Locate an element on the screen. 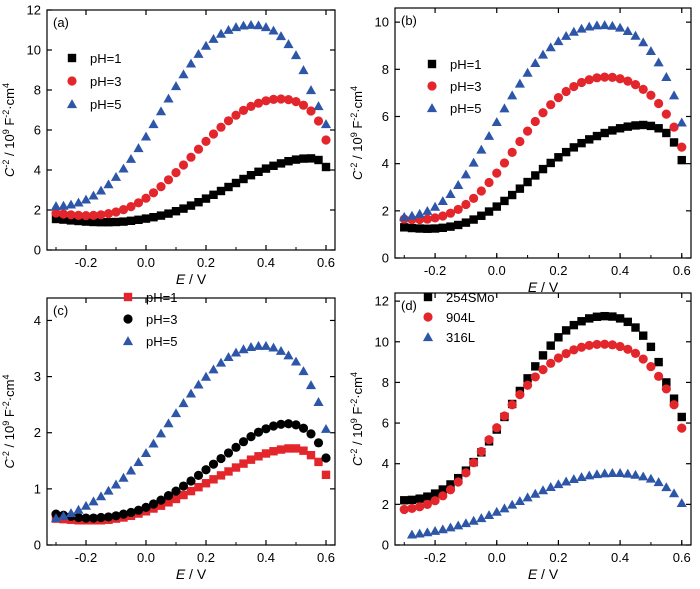 The width and height of the screenshot is (700, 589). y-tick-label: 8 is located at coordinates (37, 90).